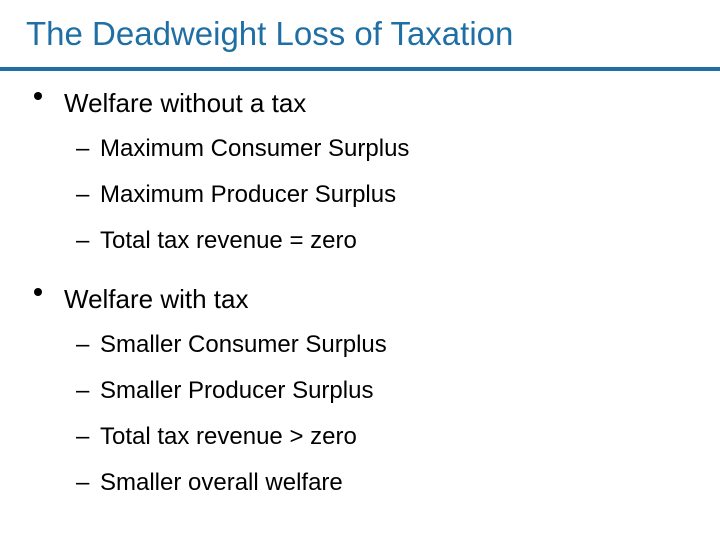  I want to click on bullet-item: Welfare without a tax, so click(360, 103).